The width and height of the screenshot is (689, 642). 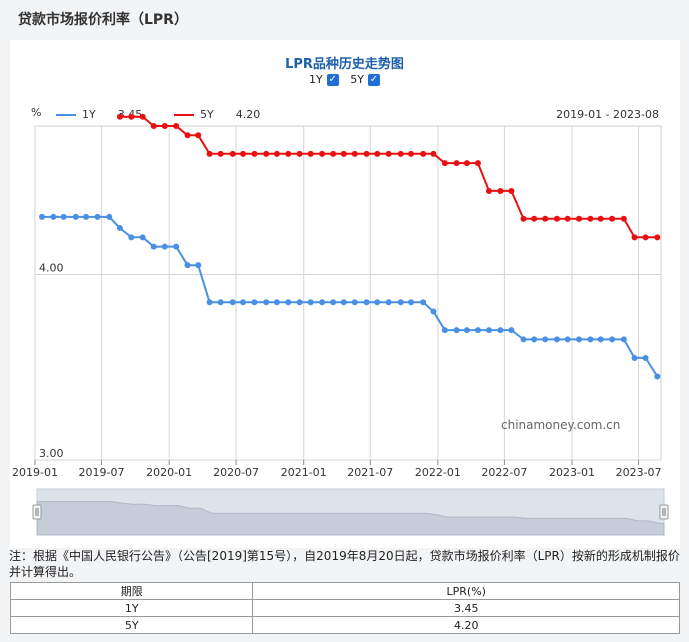 I want to click on toggle-1y: 1Y ✓, so click(x=324, y=79).